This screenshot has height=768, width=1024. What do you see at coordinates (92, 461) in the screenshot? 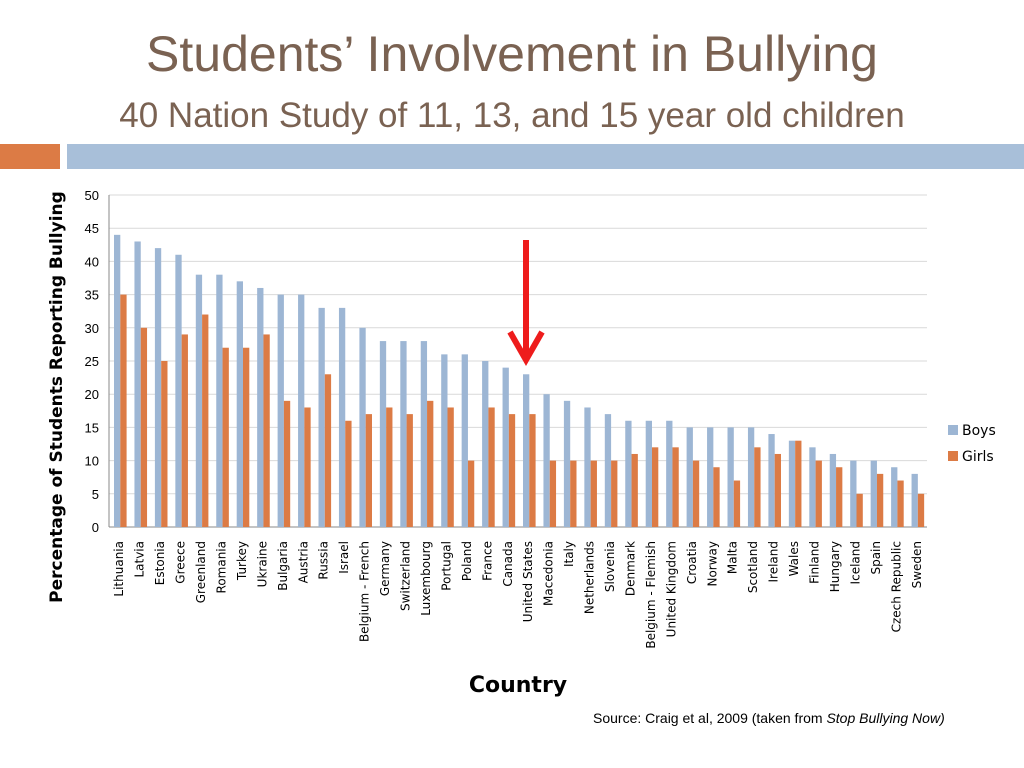
I see `y-tick-label: 10` at bounding box center [92, 461].